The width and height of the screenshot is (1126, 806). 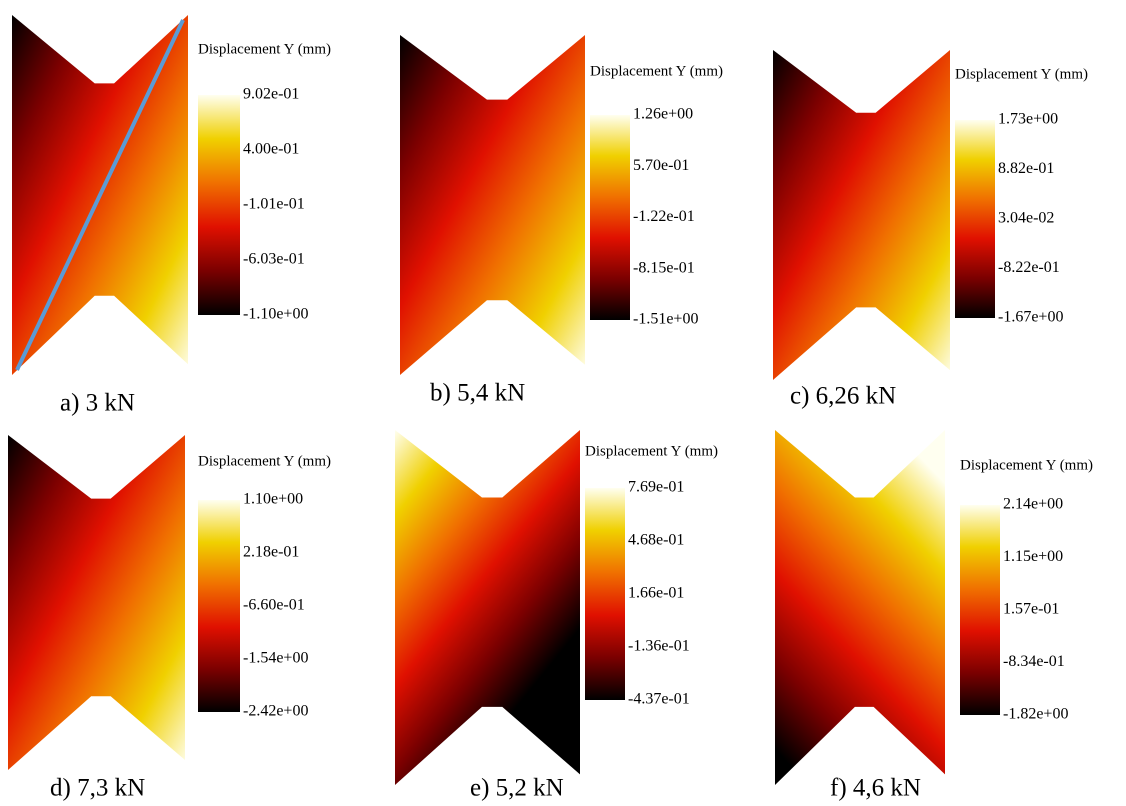 What do you see at coordinates (656, 540) in the screenshot?
I see `colorbar-tick-label: 4.68e-01` at bounding box center [656, 540].